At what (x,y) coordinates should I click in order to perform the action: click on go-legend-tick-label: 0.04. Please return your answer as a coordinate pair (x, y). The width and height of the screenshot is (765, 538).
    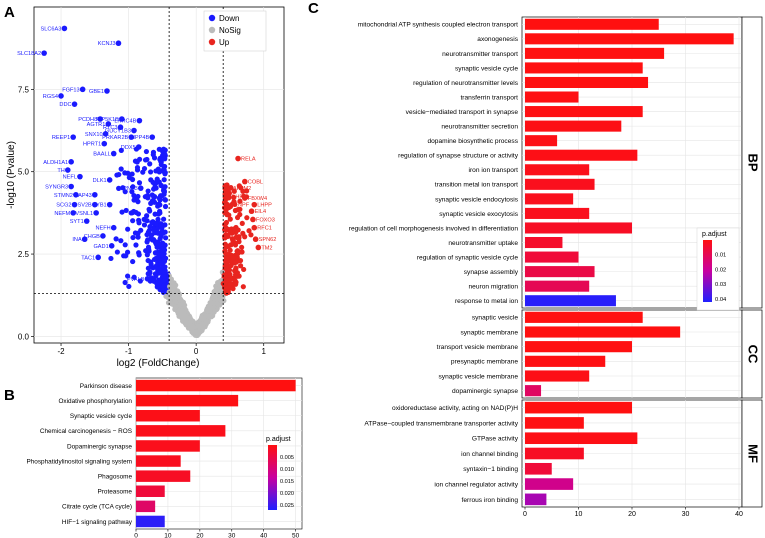
    Looking at the image, I should click on (721, 300).